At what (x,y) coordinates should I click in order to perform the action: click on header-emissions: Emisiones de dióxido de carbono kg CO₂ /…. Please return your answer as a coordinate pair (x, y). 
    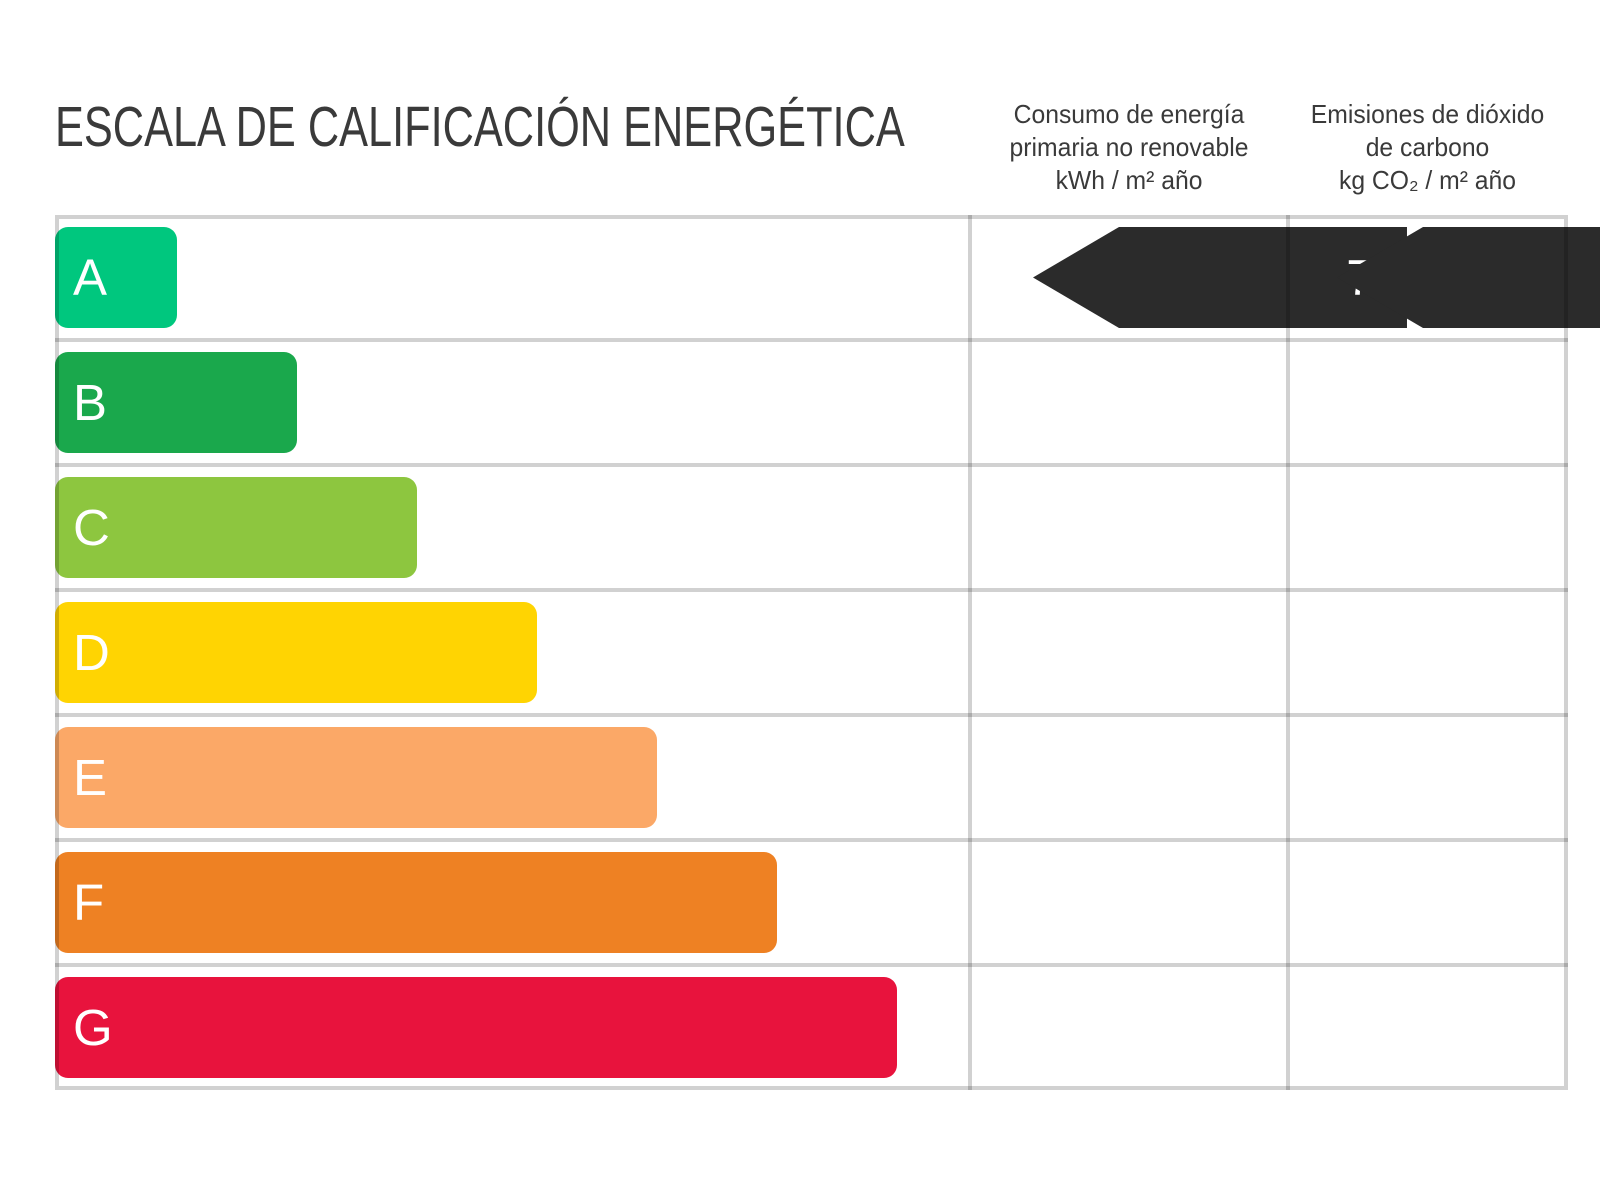
    Looking at the image, I should click on (1427, 147).